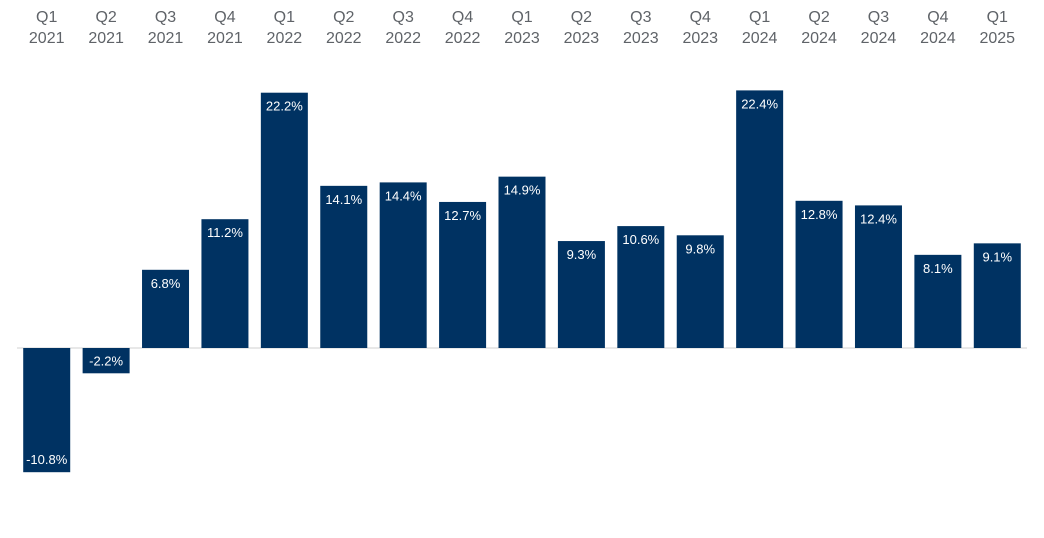 This screenshot has width=1044, height=538. Describe the element at coordinates (878, 276) in the screenshot. I see `bar-q3-2024` at that location.